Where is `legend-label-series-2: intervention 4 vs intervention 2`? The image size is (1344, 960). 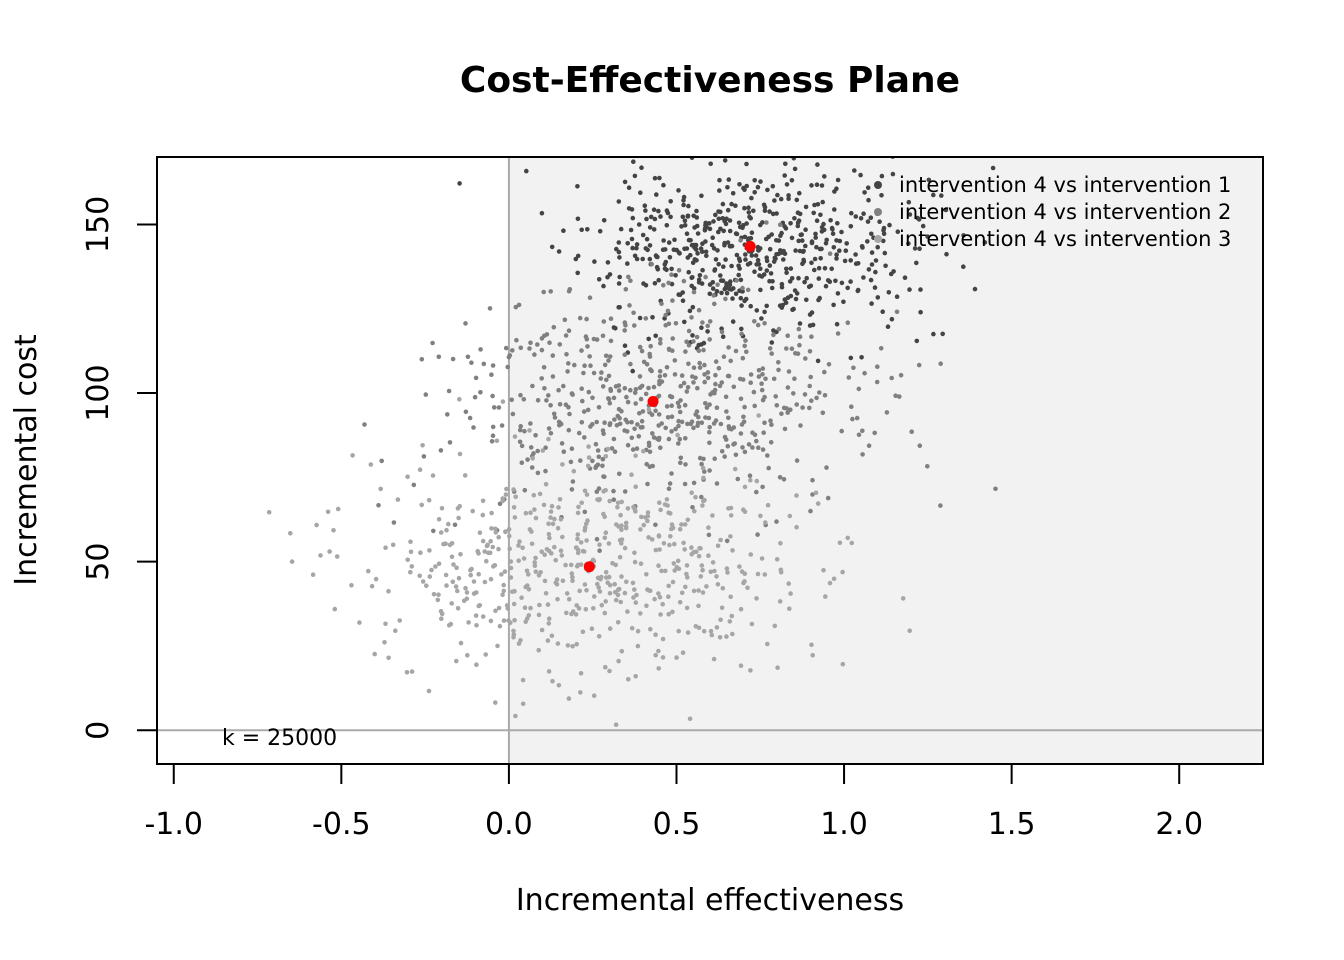
legend-label-series-2: intervention 4 vs intervention 2 is located at coordinates (1065, 212).